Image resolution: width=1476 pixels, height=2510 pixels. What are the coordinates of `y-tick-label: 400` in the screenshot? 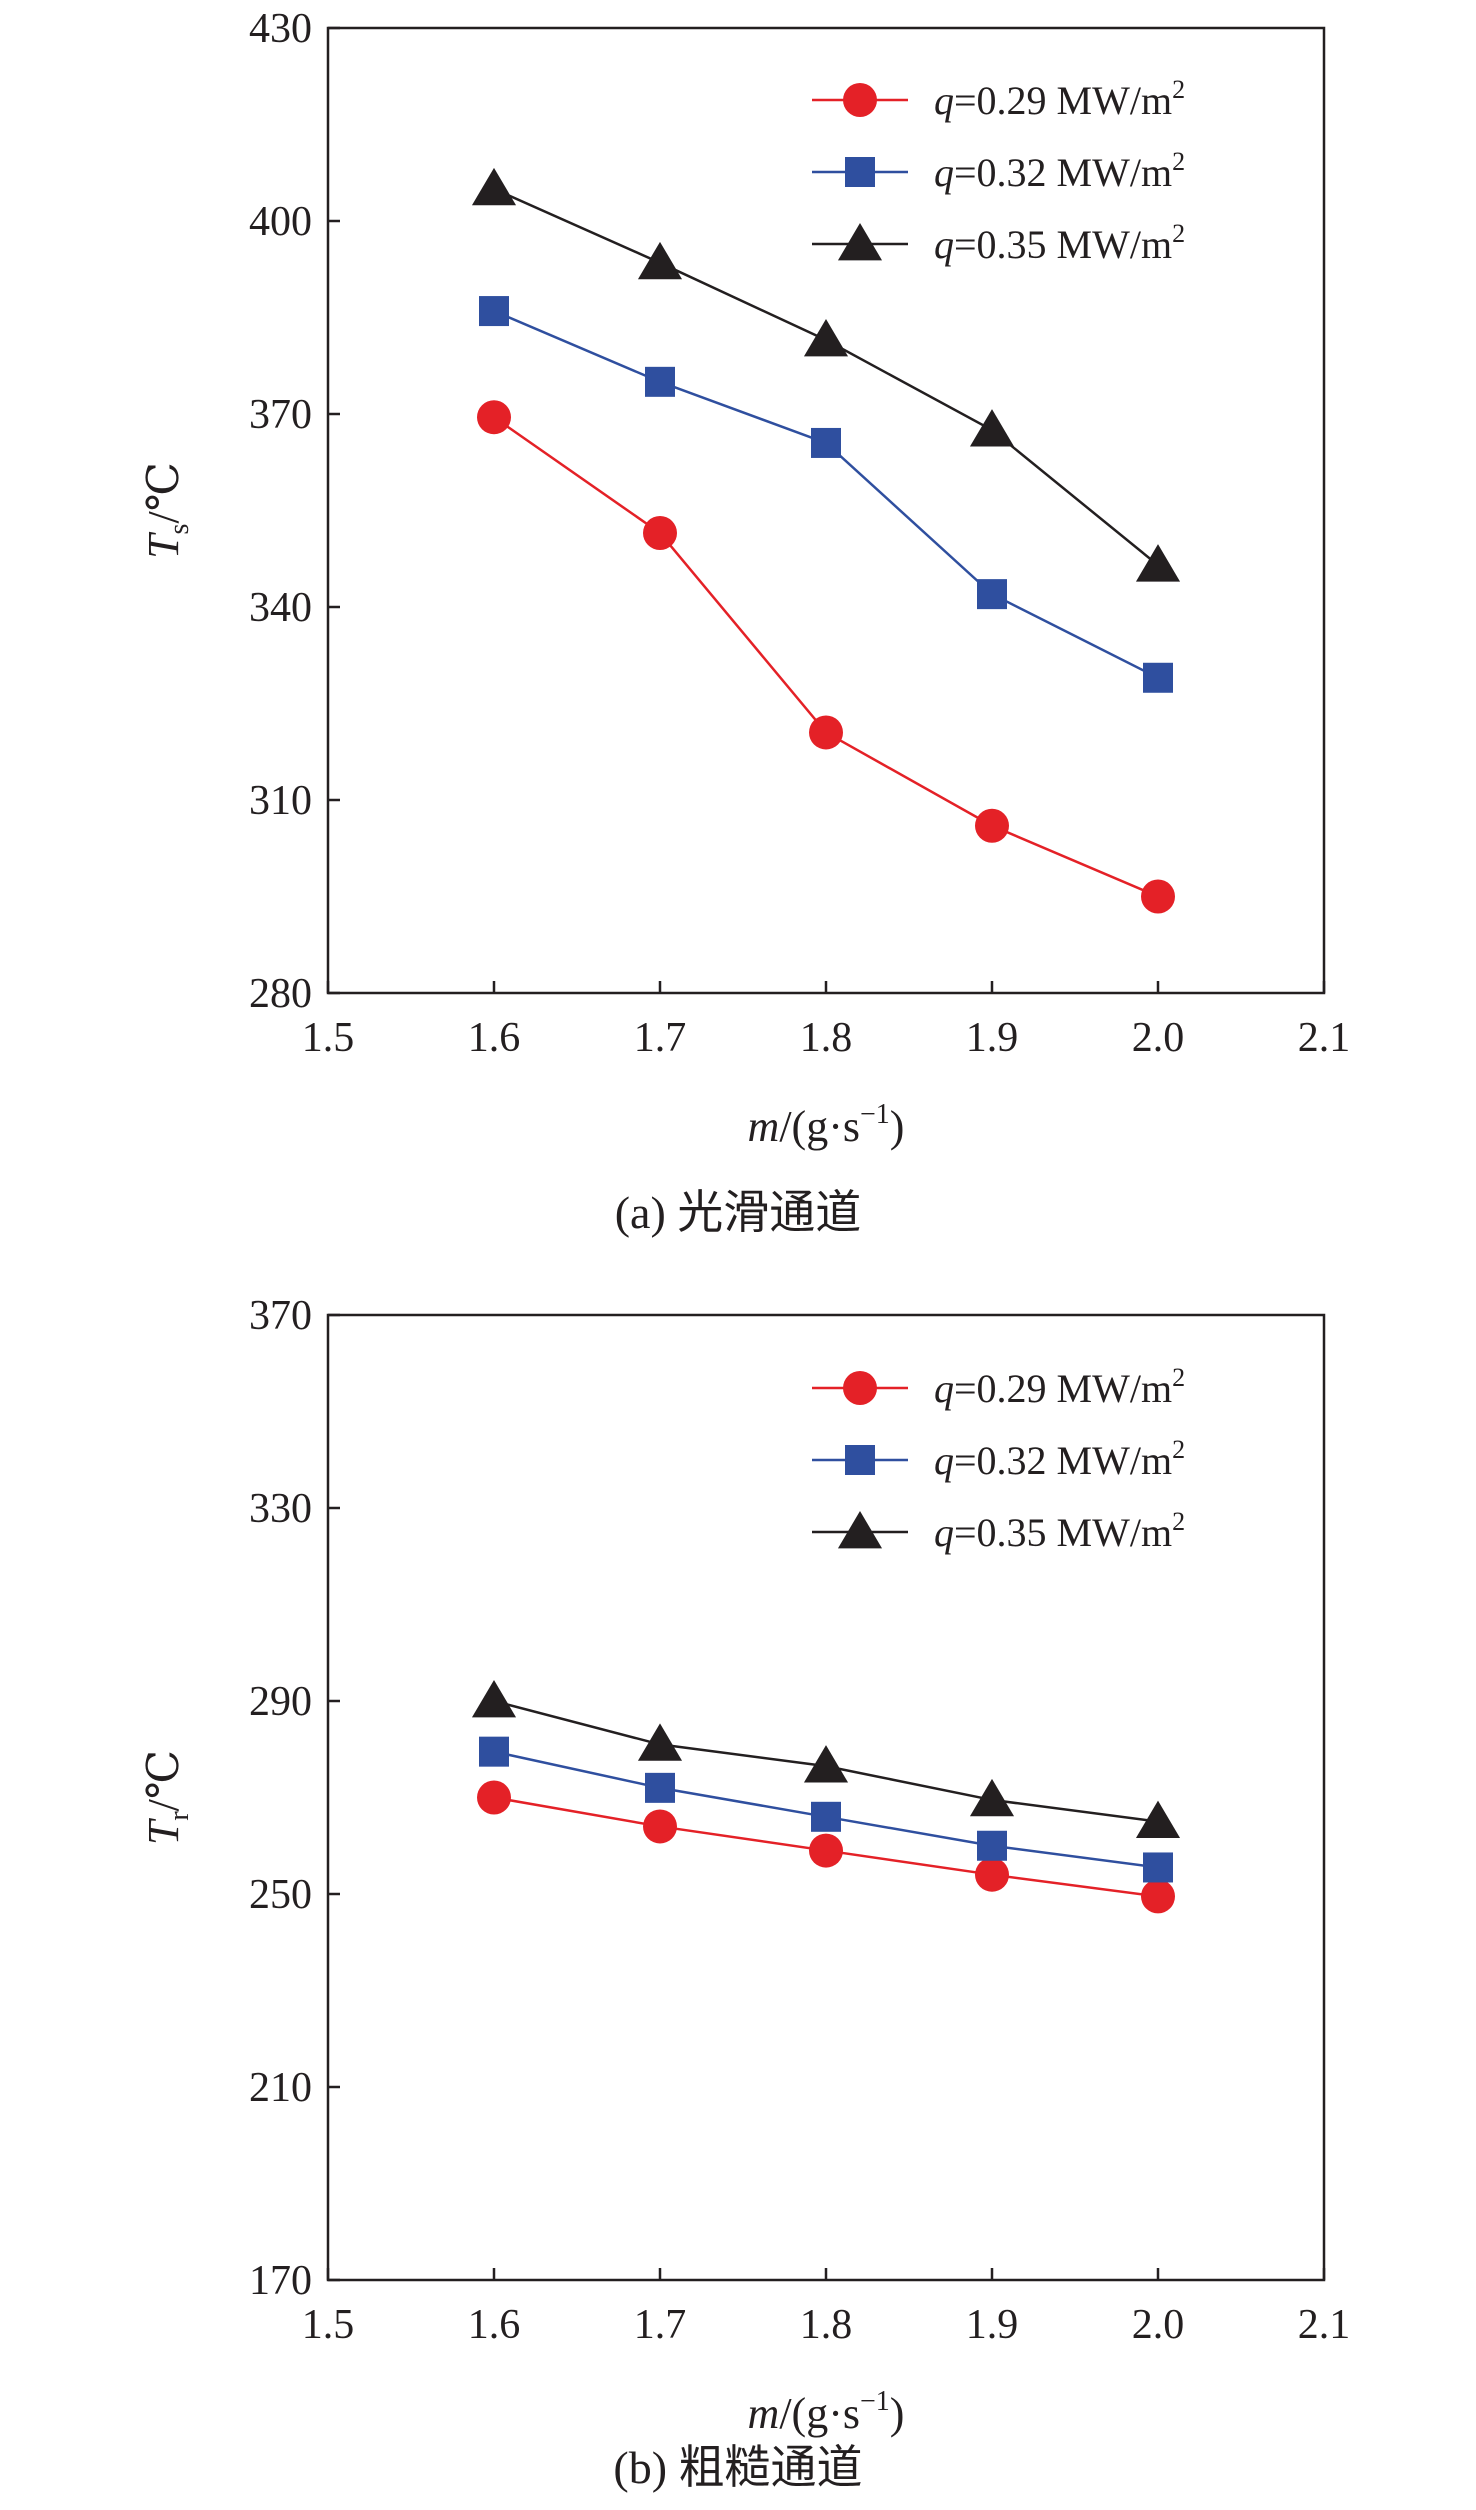 It's located at (280, 222).